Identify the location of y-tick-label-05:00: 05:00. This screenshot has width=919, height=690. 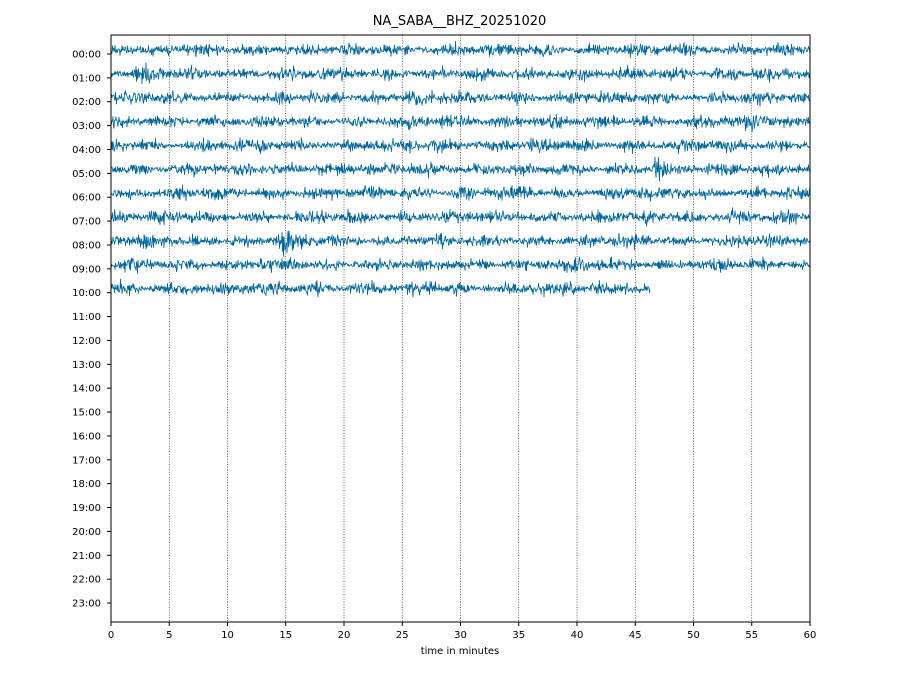
(86, 174).